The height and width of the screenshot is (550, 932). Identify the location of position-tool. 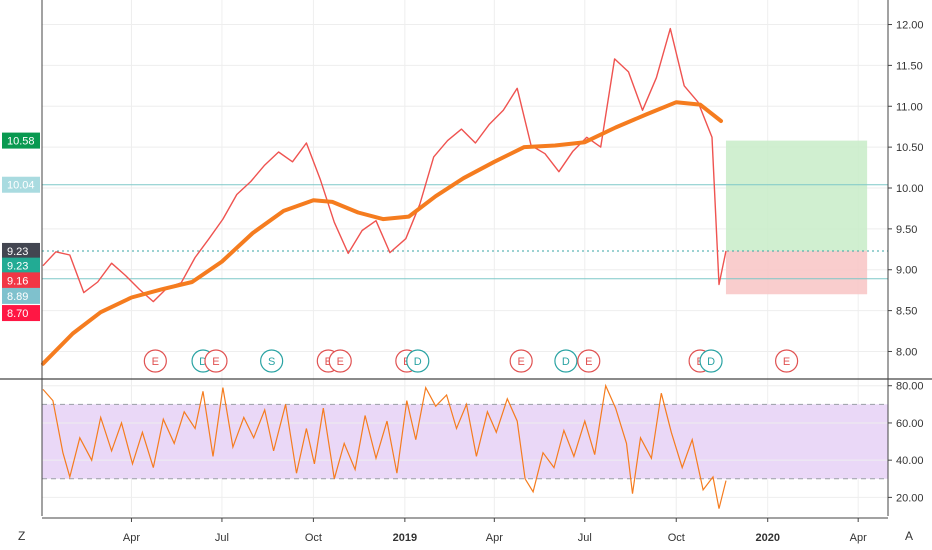
(796, 217).